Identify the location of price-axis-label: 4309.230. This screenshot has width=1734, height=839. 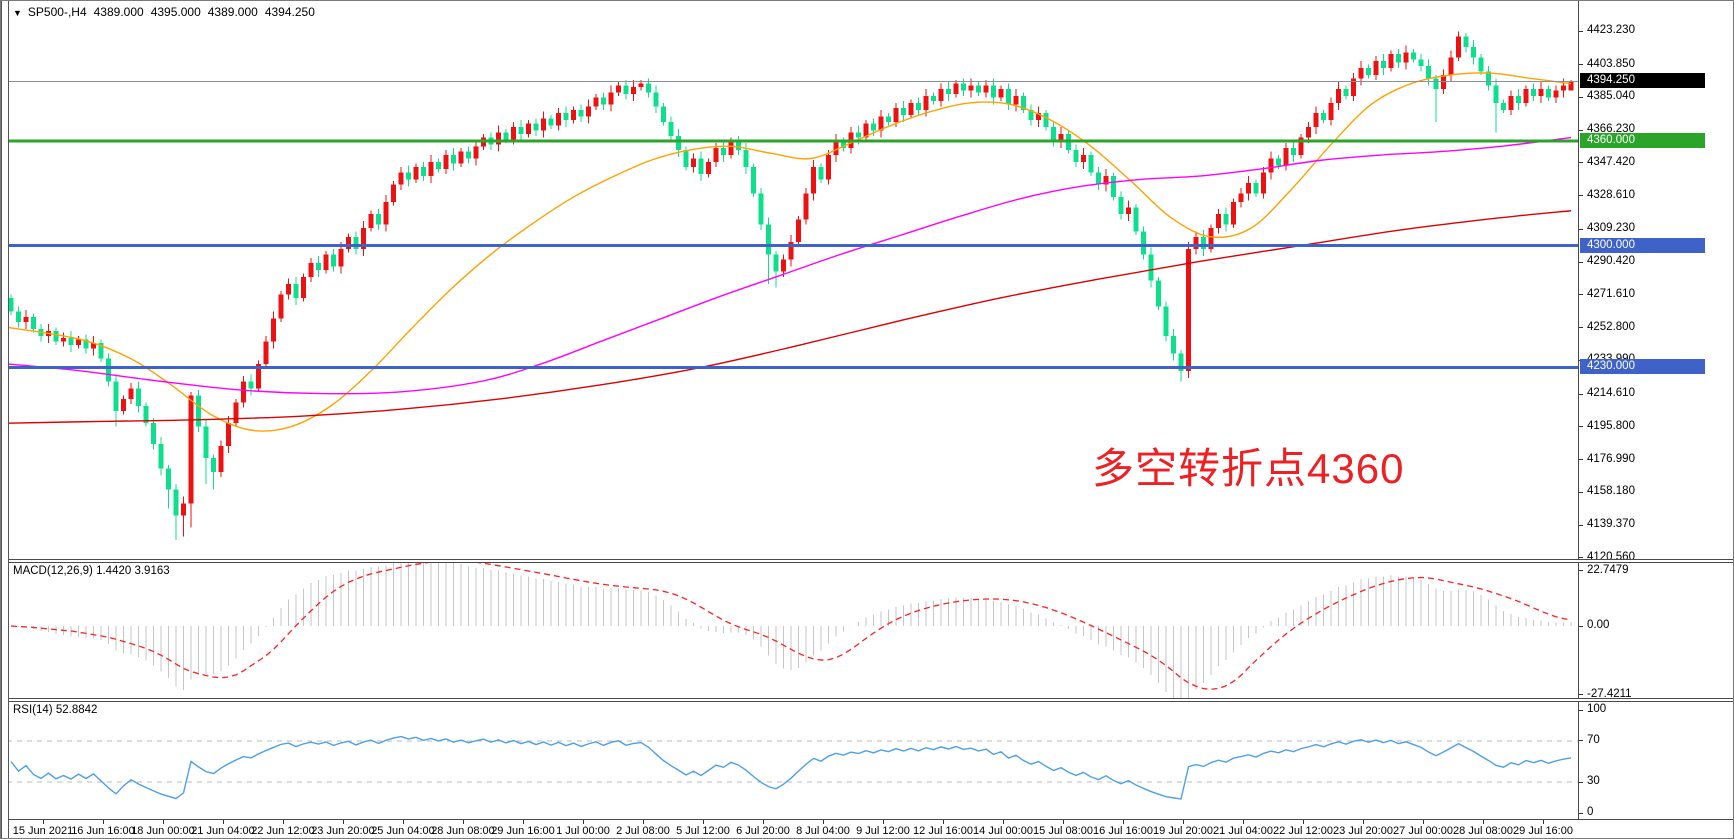
(1611, 228).